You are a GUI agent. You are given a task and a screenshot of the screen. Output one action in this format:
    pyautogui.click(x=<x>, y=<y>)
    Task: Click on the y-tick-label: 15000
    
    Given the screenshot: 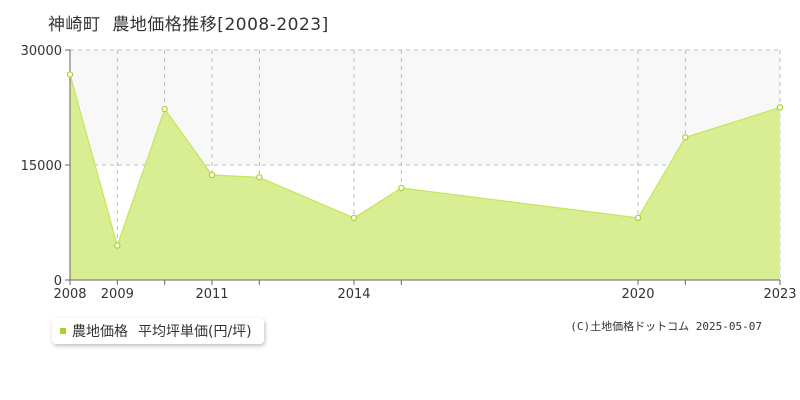 What is the action you would take?
    pyautogui.click(x=41, y=166)
    